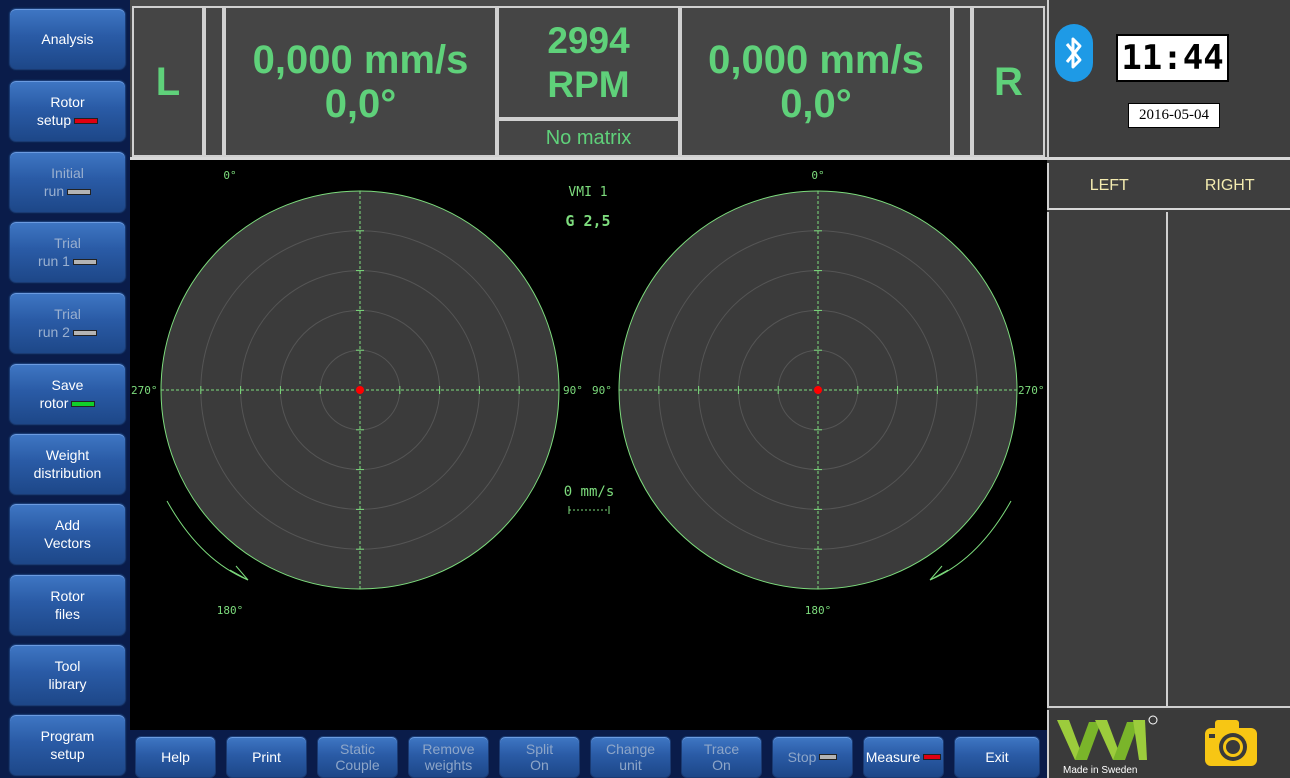 The image size is (1290, 778). What do you see at coordinates (360, 59) in the screenshot?
I see `left-velocity: 0,000 mm/s` at bounding box center [360, 59].